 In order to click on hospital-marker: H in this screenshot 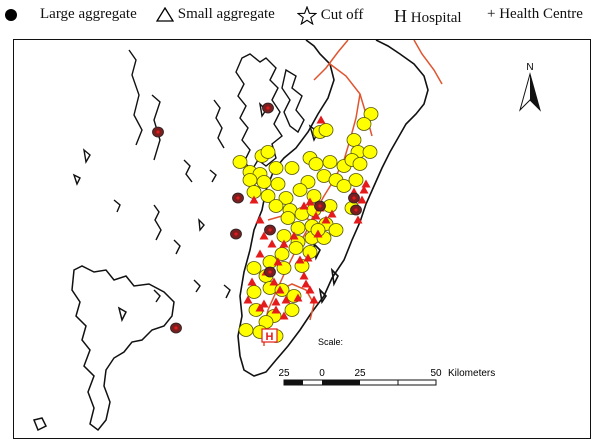, I will do `click(269, 335)`.